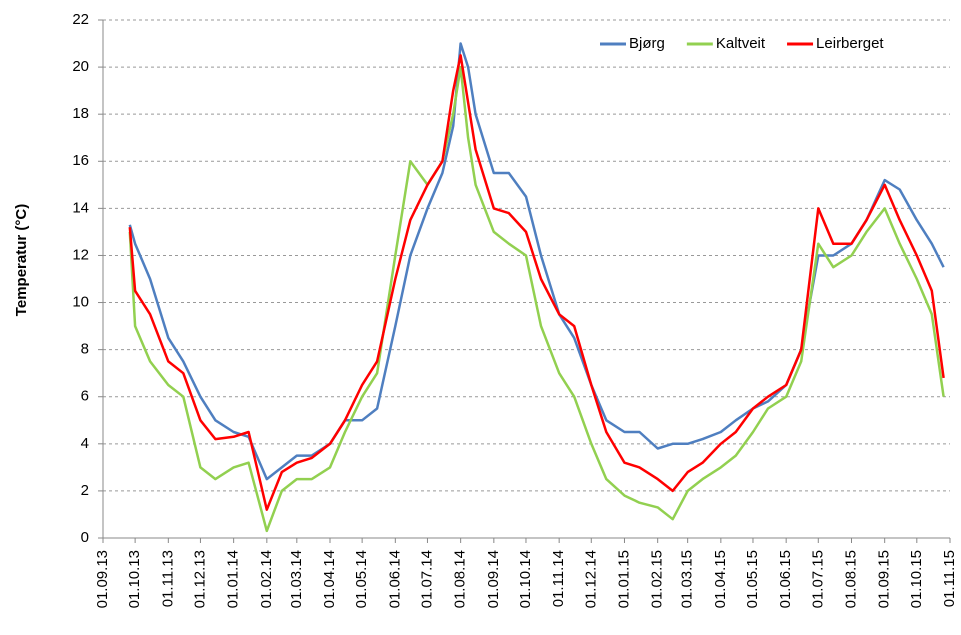  I want to click on x-tick-label: 01.06.15, so click(785, 579).